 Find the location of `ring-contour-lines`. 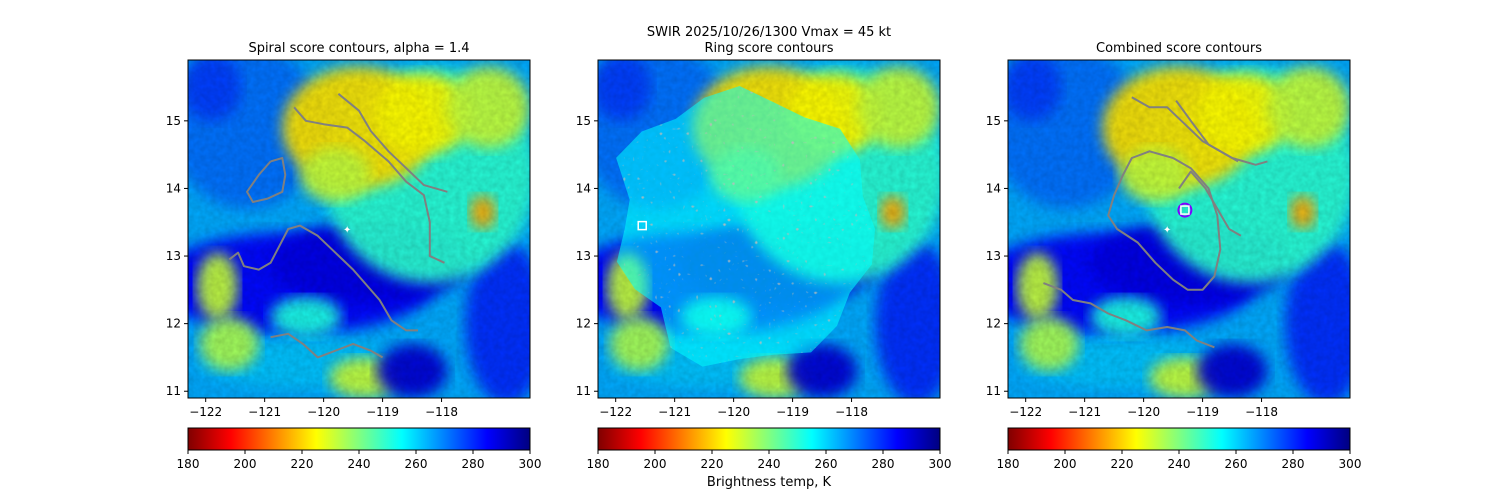

ring-contour-lines is located at coordinates (746, 226).